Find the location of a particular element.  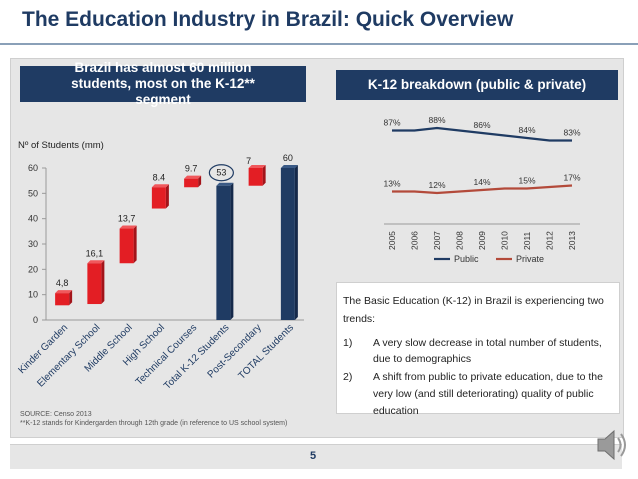

legend-entry: Private is located at coordinates (530, 259).